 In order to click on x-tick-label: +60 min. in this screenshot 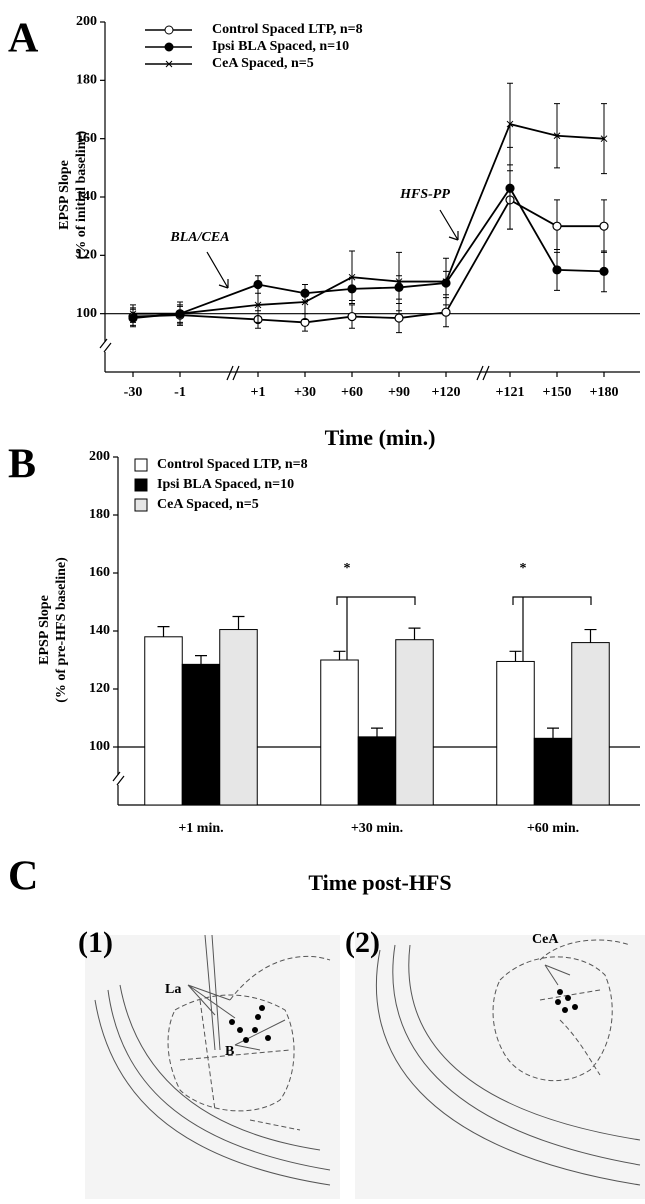, I will do `click(553, 828)`.